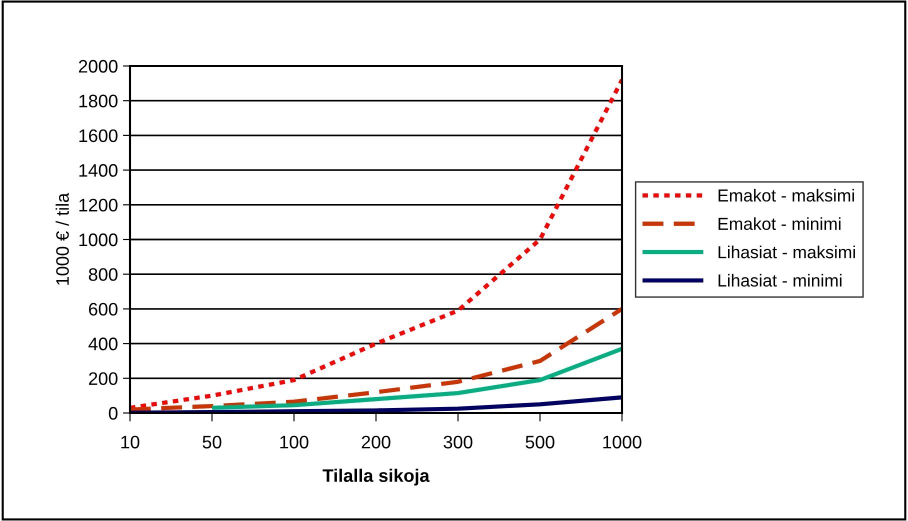 Image resolution: width=908 pixels, height=521 pixels. What do you see at coordinates (622, 442) in the screenshot?
I see `x-tick-label: 1000` at bounding box center [622, 442].